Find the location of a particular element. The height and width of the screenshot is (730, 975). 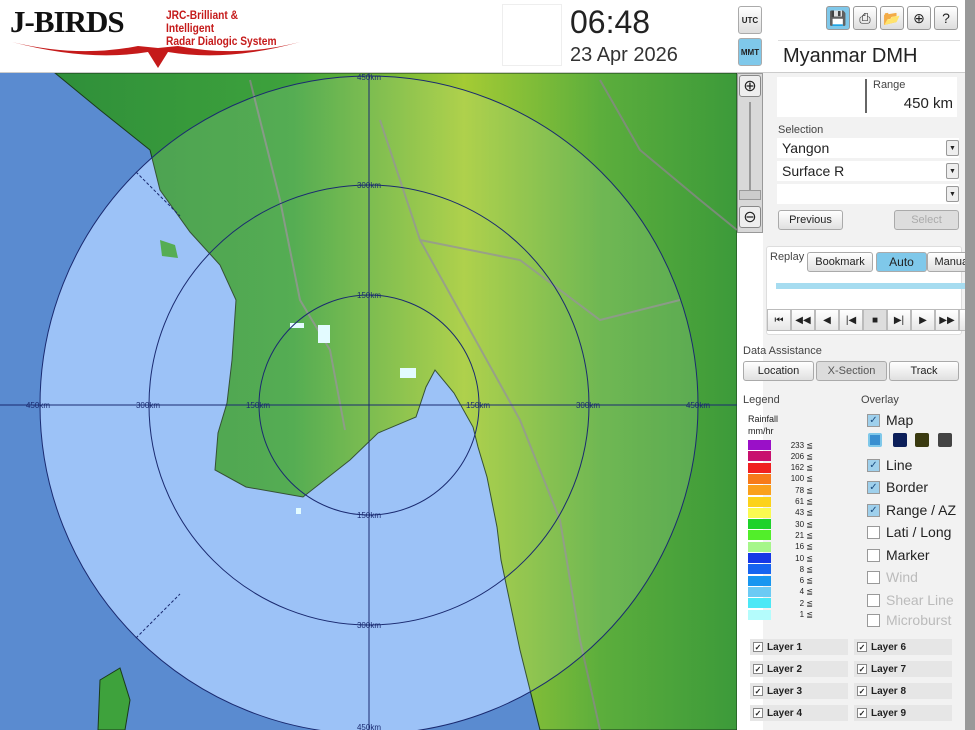

clock-date: 23 Apr 2026 is located at coordinates (624, 55).